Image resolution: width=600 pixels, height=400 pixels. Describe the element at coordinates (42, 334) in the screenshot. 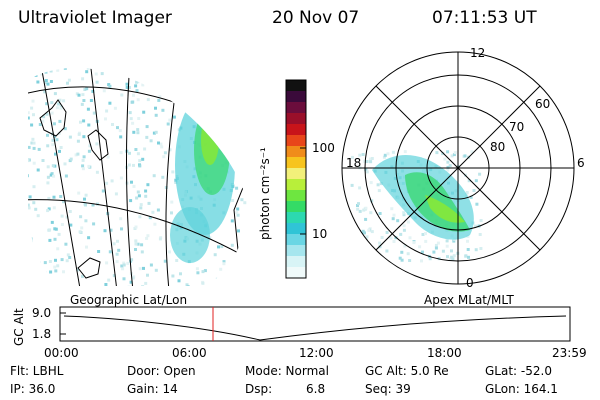

I see `timeline-ytick-label-1: 1.8` at that location.